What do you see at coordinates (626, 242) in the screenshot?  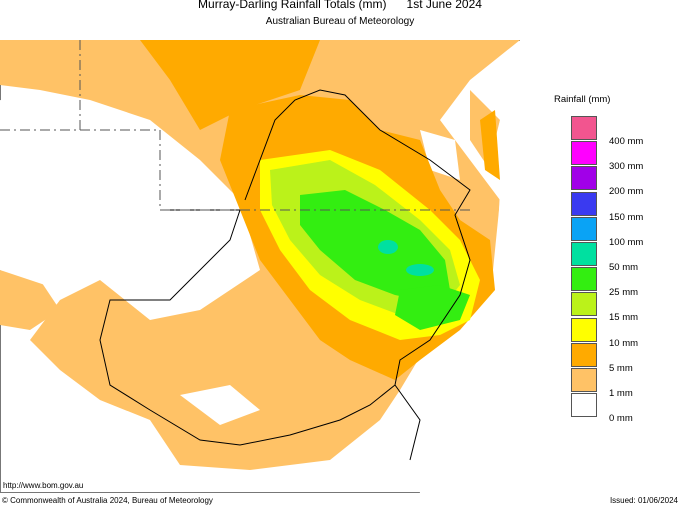 I see `legend-label: 100 mm` at bounding box center [626, 242].